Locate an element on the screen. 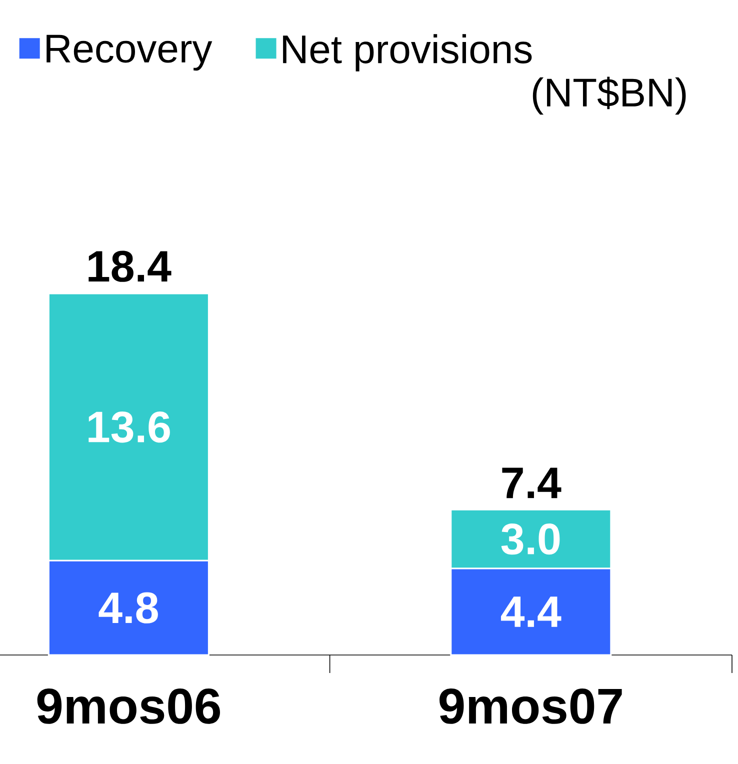  x-tick-label: 9mos06 is located at coordinates (128, 706).